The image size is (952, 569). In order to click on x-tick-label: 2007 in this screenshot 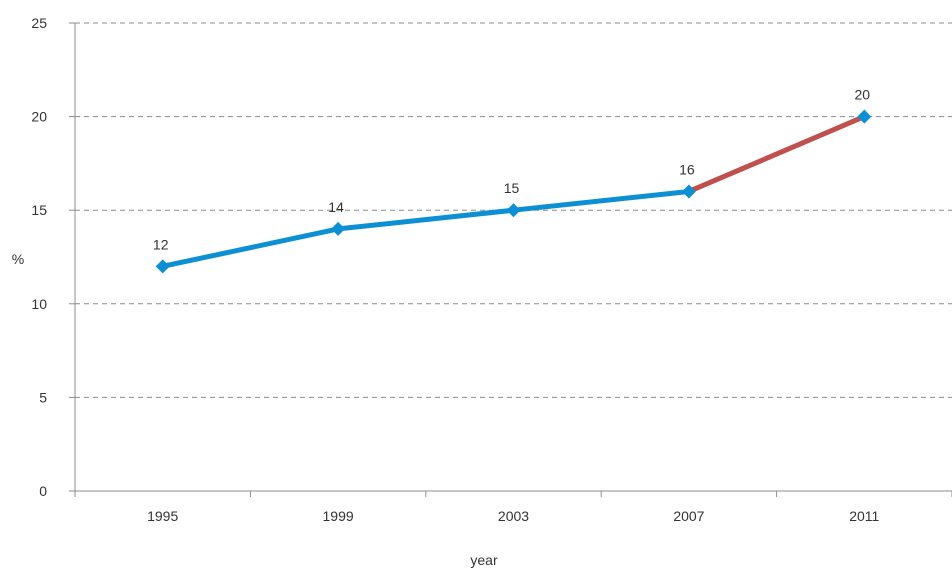, I will do `click(688, 516)`.